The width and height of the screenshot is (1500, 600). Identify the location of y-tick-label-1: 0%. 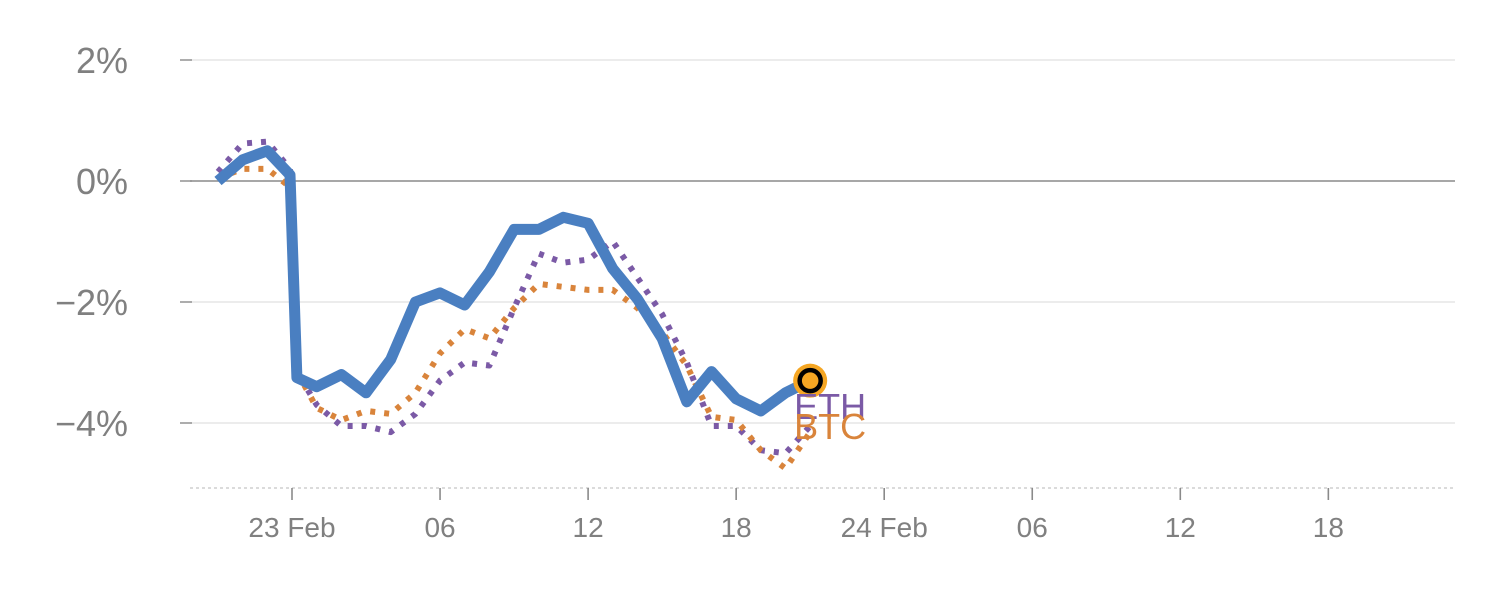
(102, 181).